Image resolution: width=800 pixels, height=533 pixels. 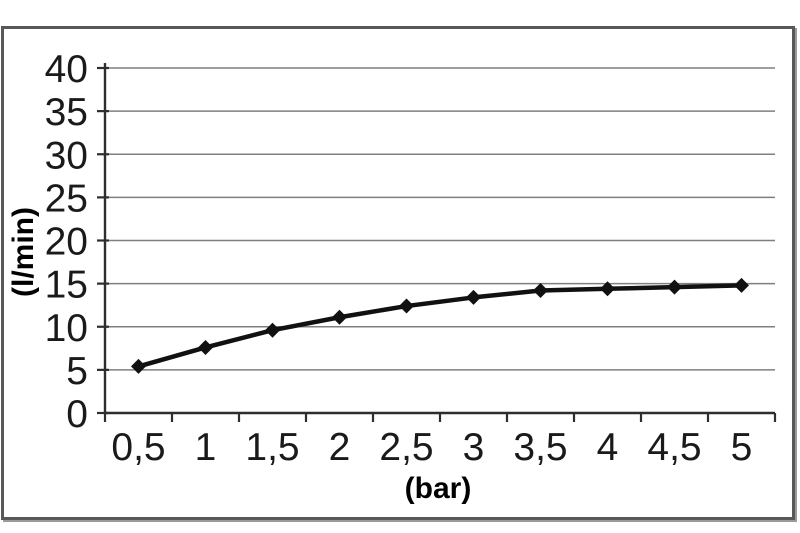 What do you see at coordinates (66, 112) in the screenshot?
I see `y-tick-label: 35` at bounding box center [66, 112].